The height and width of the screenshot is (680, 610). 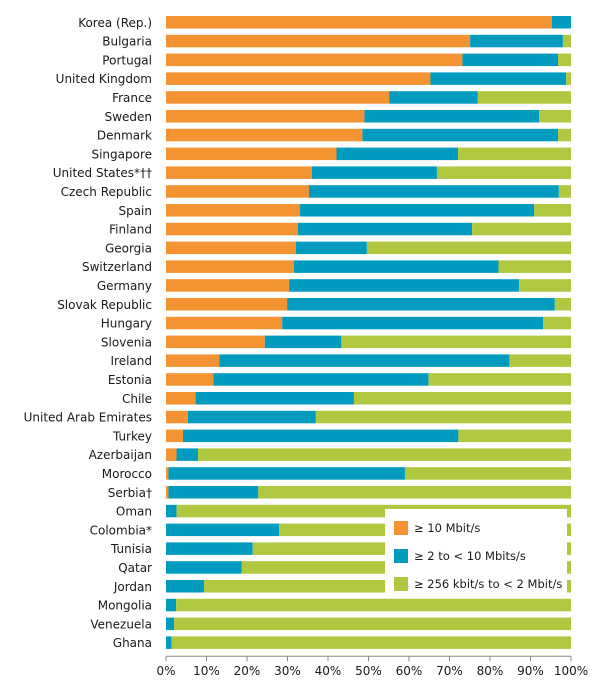 What do you see at coordinates (131, 361) in the screenshot?
I see `category-label: Ireland` at bounding box center [131, 361].